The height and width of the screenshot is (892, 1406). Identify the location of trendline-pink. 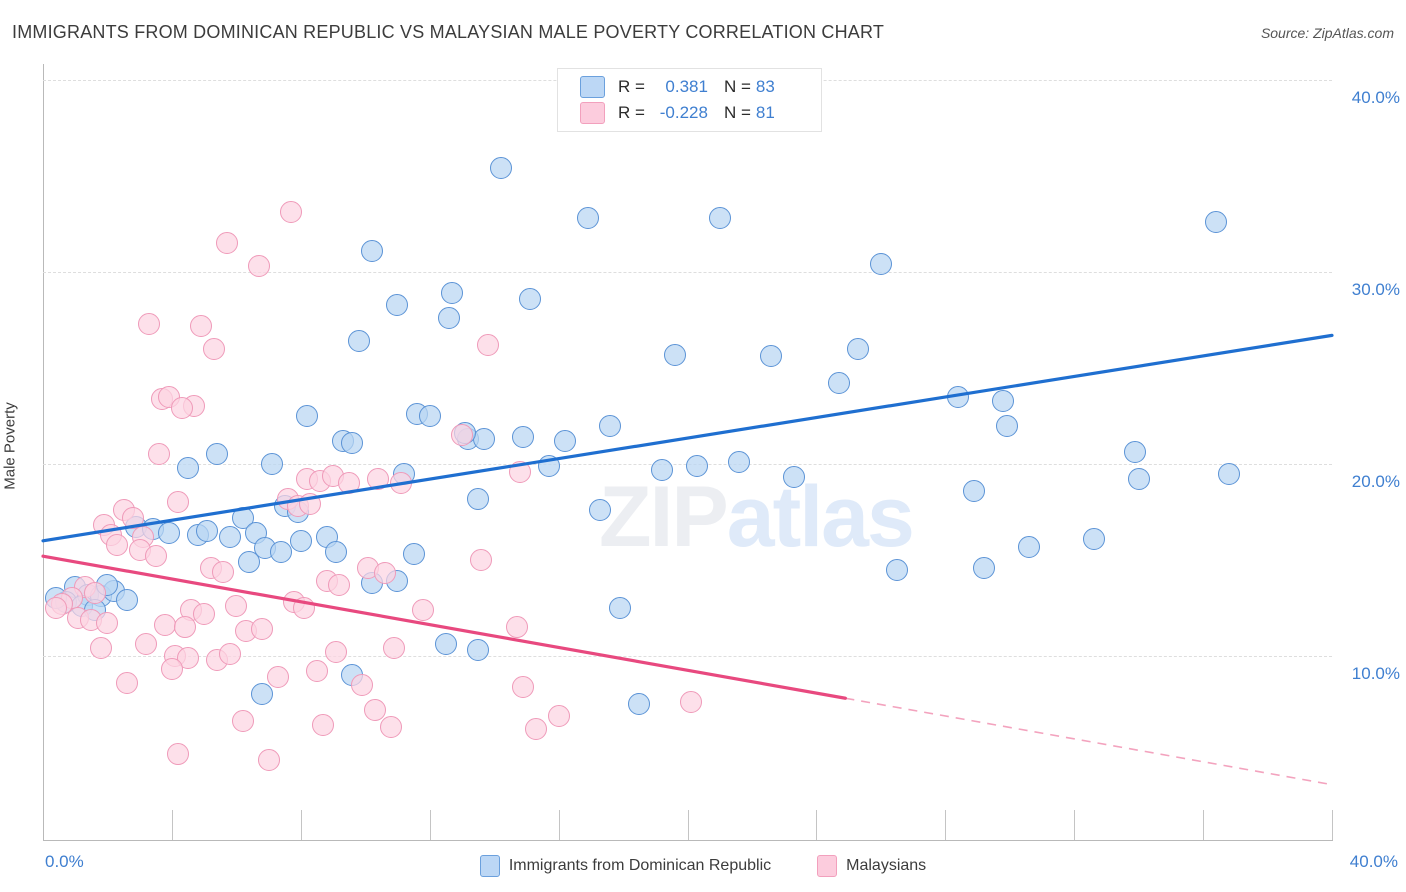
(444, 627).